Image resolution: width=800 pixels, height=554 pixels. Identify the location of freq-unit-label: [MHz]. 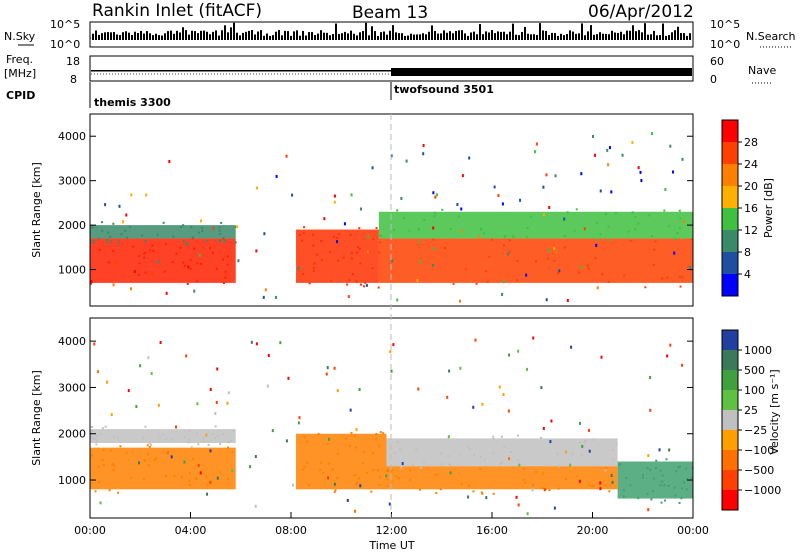
(20, 73).